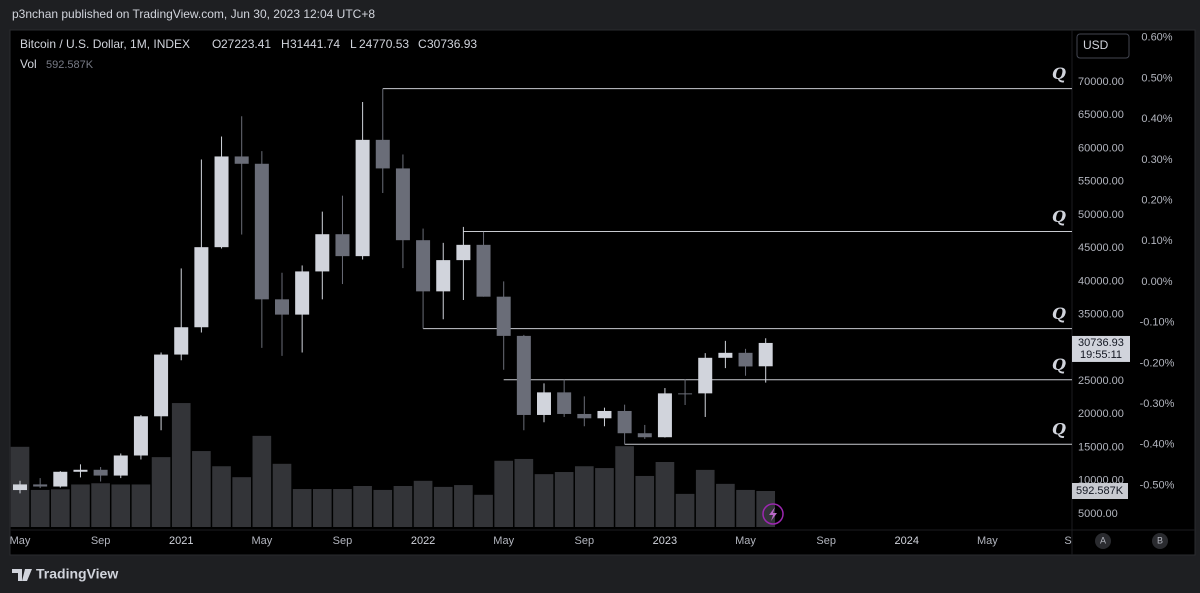  Describe the element at coordinates (105, 44) in the screenshot. I see `chart-title: Bitcoin / U.S. Dollar, 1M, INDEX` at that location.